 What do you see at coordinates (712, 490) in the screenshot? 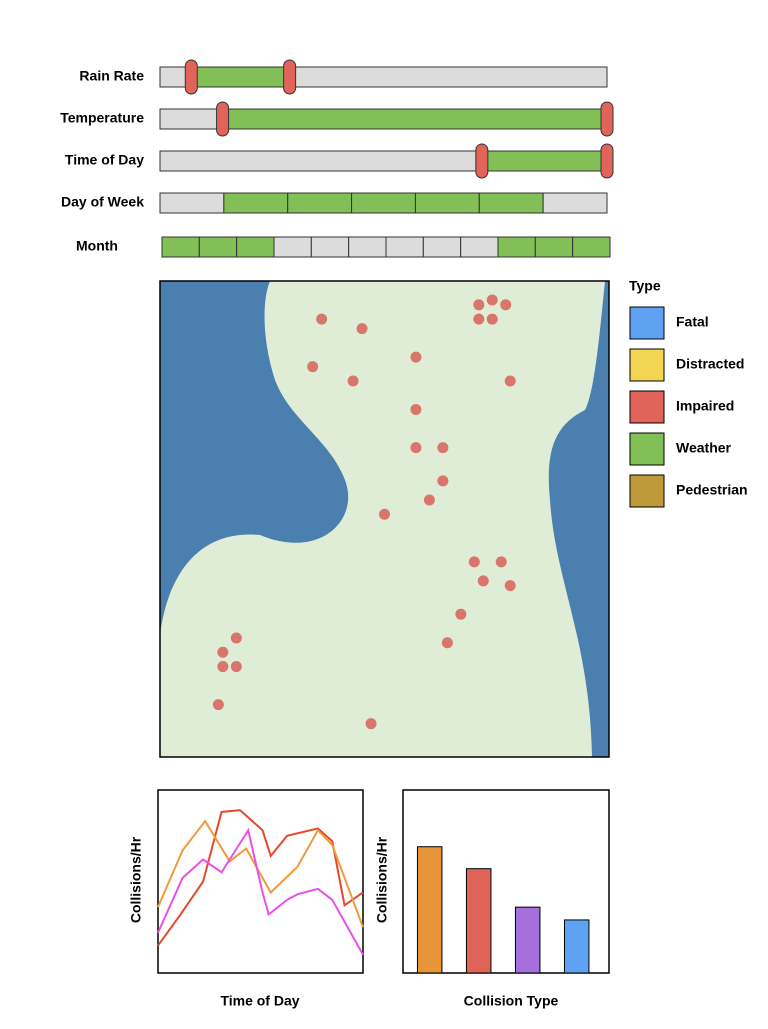
I see `legend-label: Pedestrian` at bounding box center [712, 490].